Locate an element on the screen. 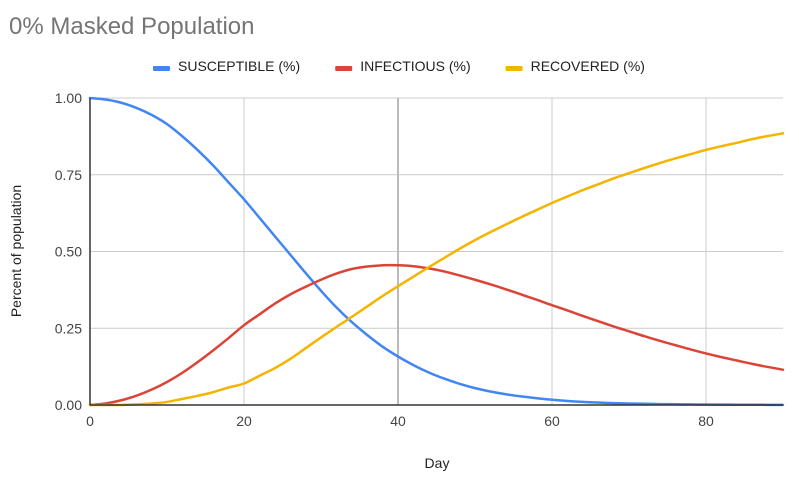  legend-label: RECOVERED (%) is located at coordinates (588, 66).